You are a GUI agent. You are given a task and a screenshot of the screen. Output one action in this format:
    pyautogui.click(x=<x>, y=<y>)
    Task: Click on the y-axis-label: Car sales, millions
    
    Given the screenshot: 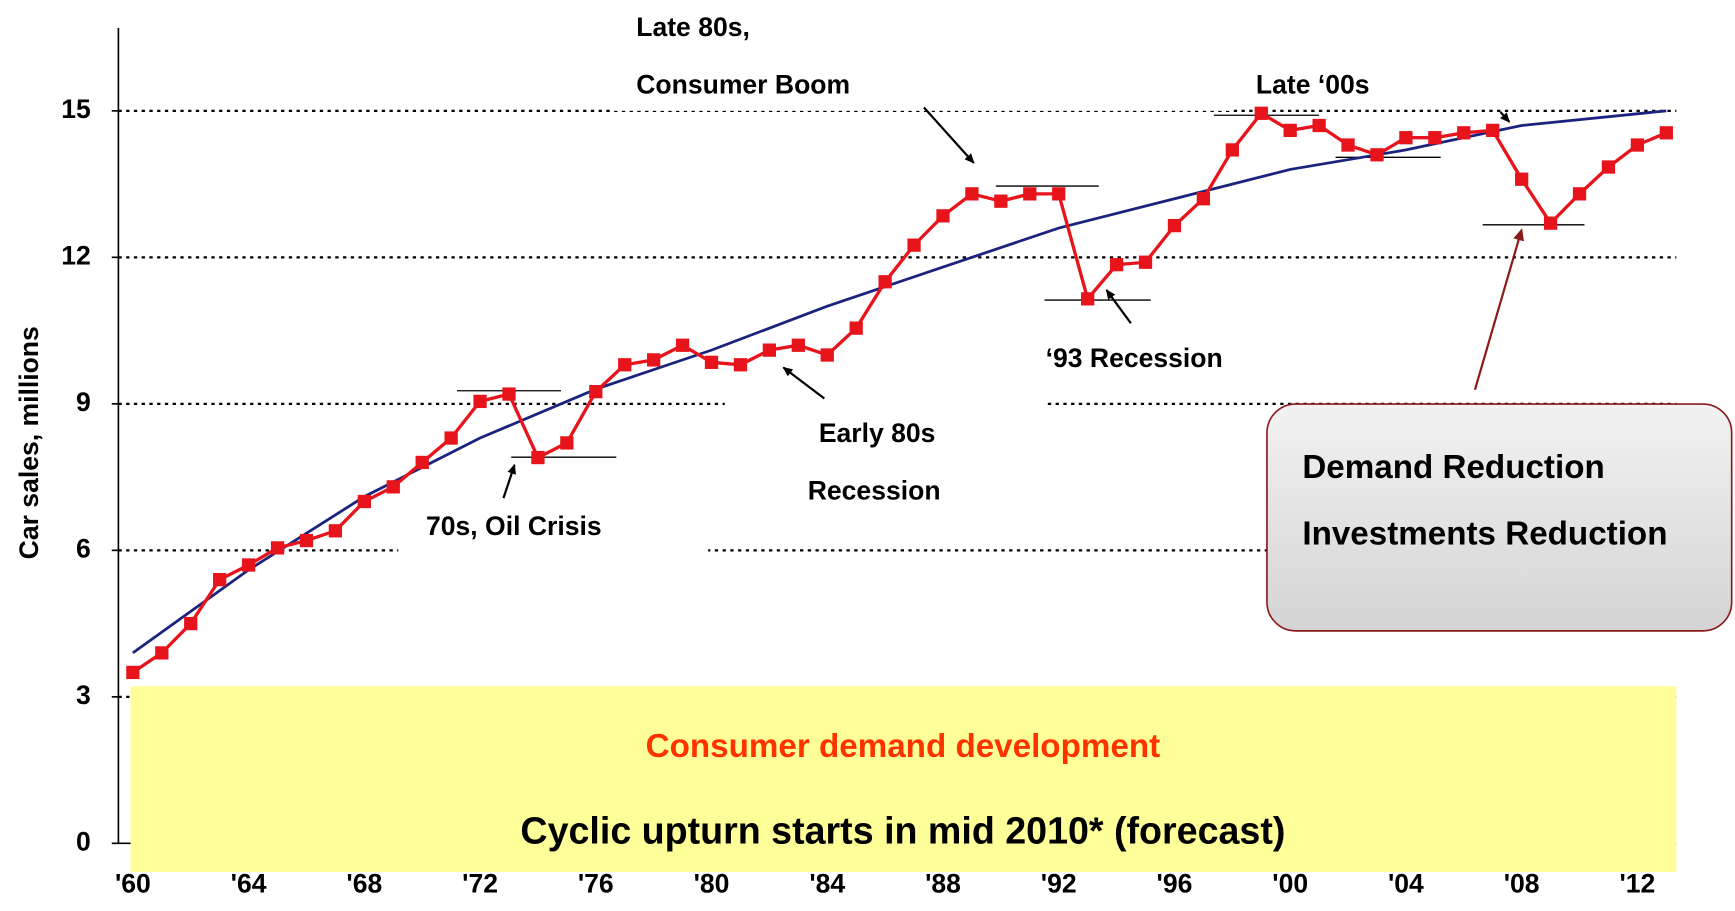 What is the action you would take?
    pyautogui.click(x=29, y=442)
    